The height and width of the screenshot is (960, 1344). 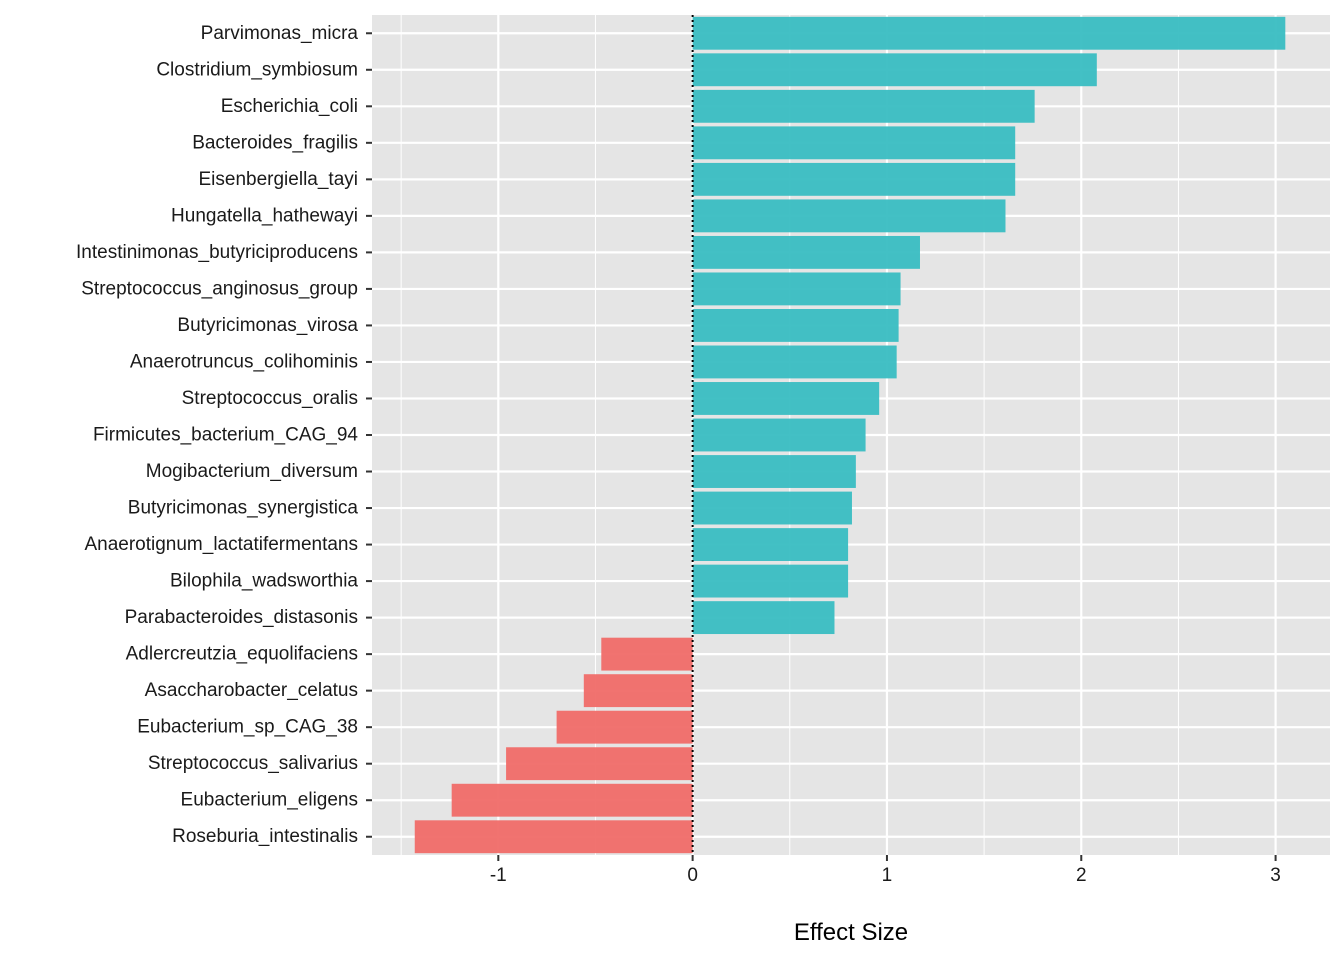 I want to click on y-tick-label: Anaerotignum_lactatifermentans, so click(x=221, y=544).